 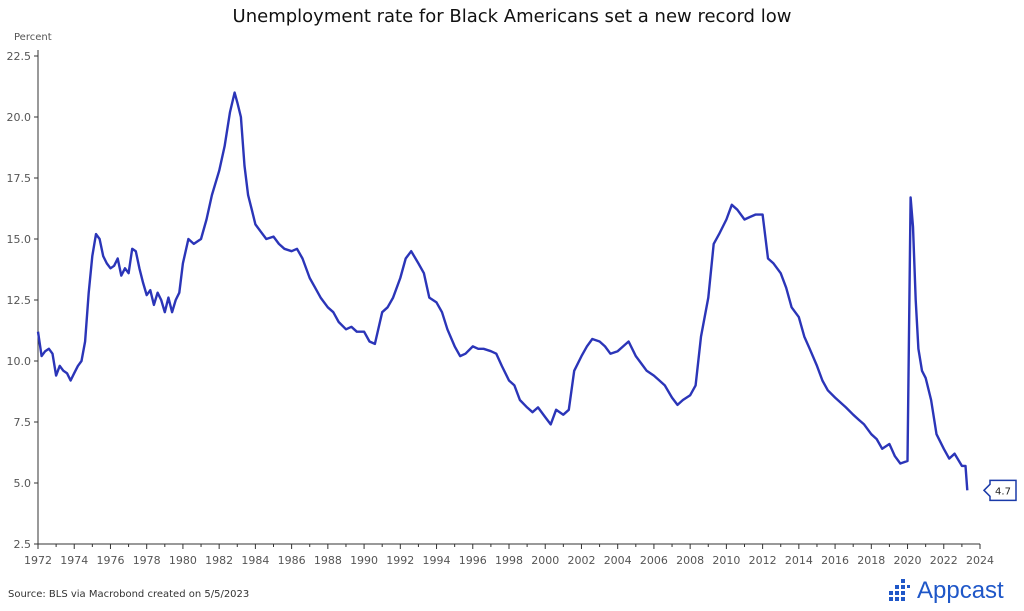 What do you see at coordinates (618, 560) in the screenshot?
I see `x-tick-label: 2004` at bounding box center [618, 560].